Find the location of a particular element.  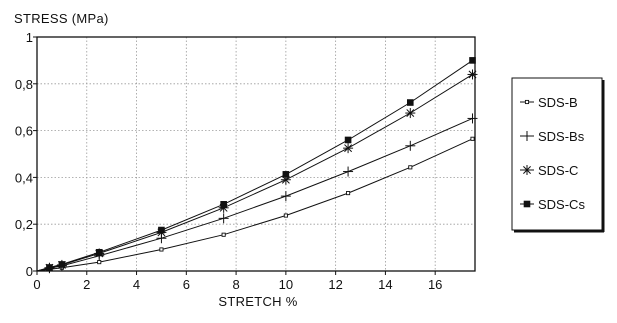

legend-label: SDS-Bs is located at coordinates (561, 136).